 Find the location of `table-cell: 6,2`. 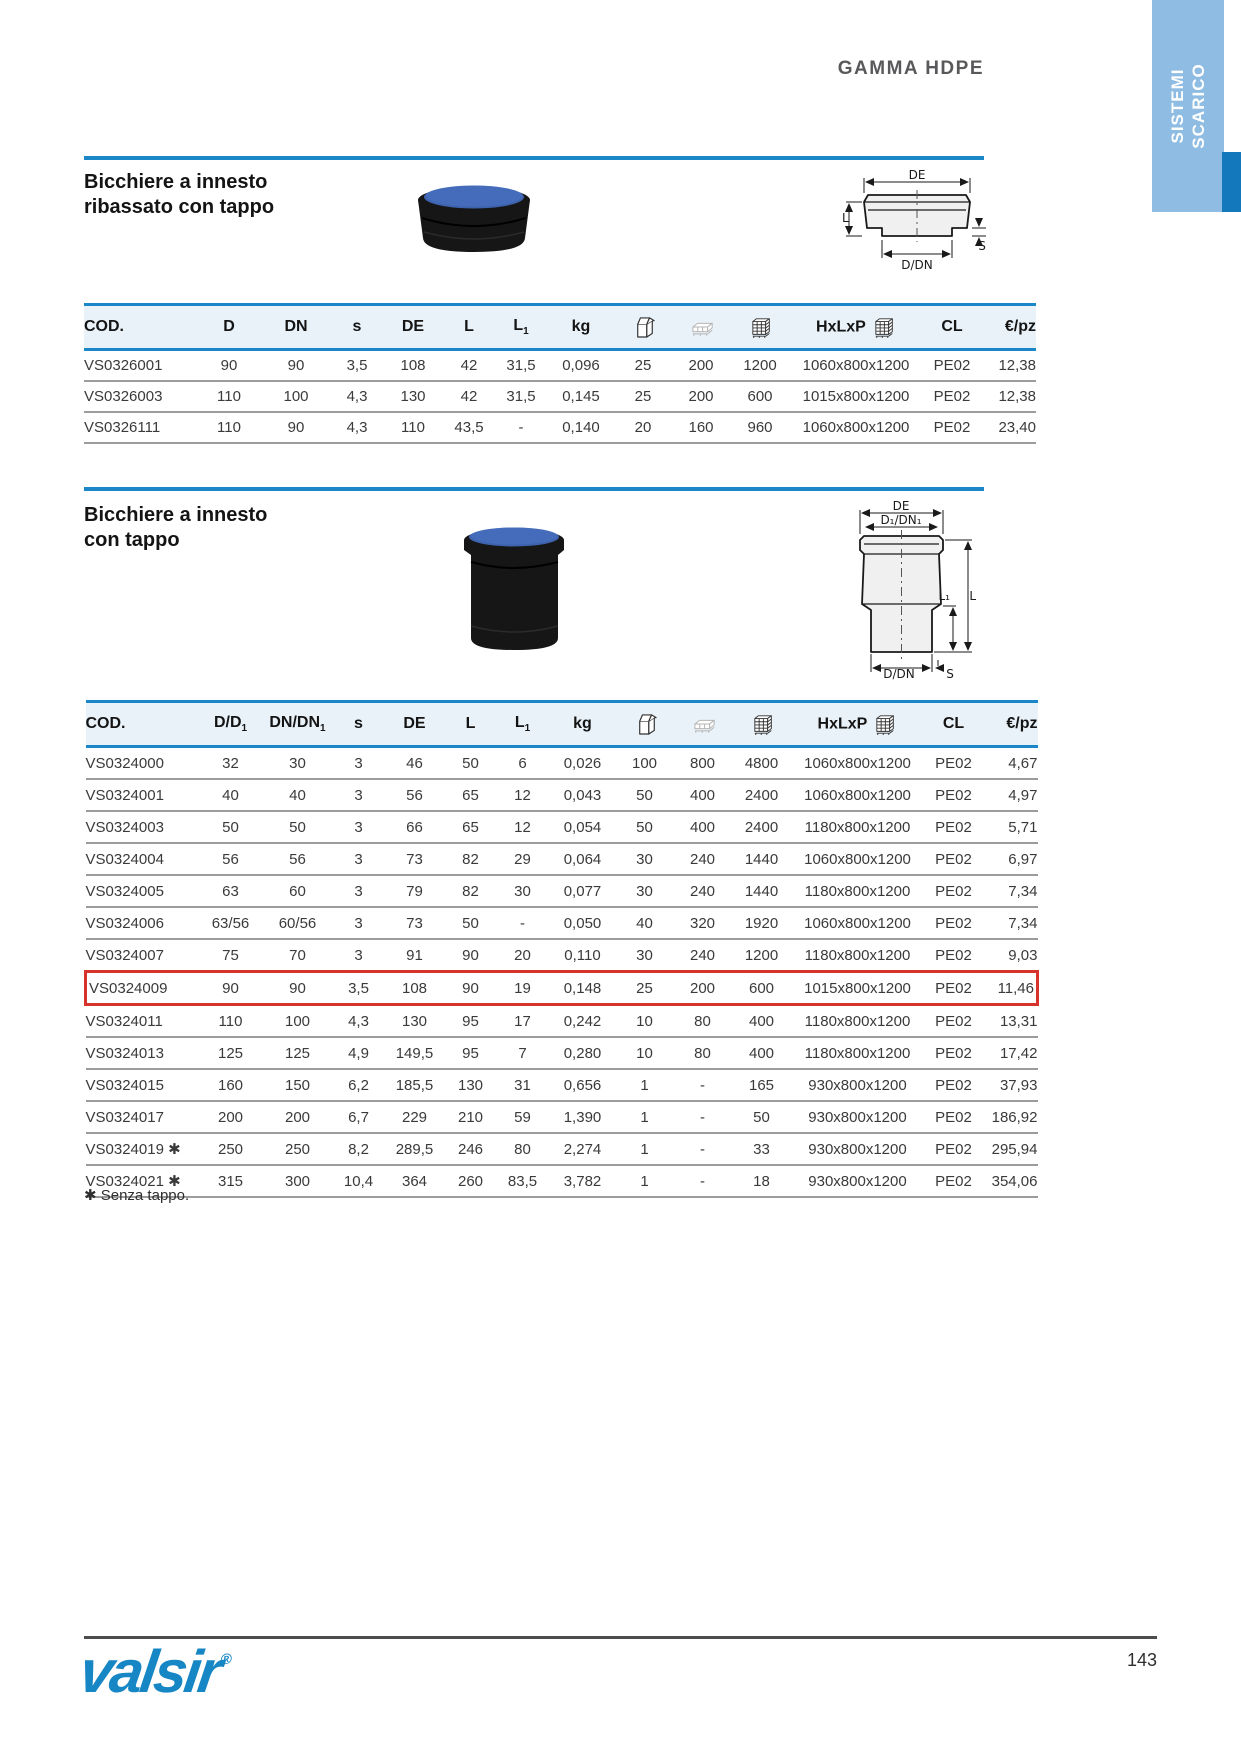

table-cell: 6,2 is located at coordinates (358, 1085).